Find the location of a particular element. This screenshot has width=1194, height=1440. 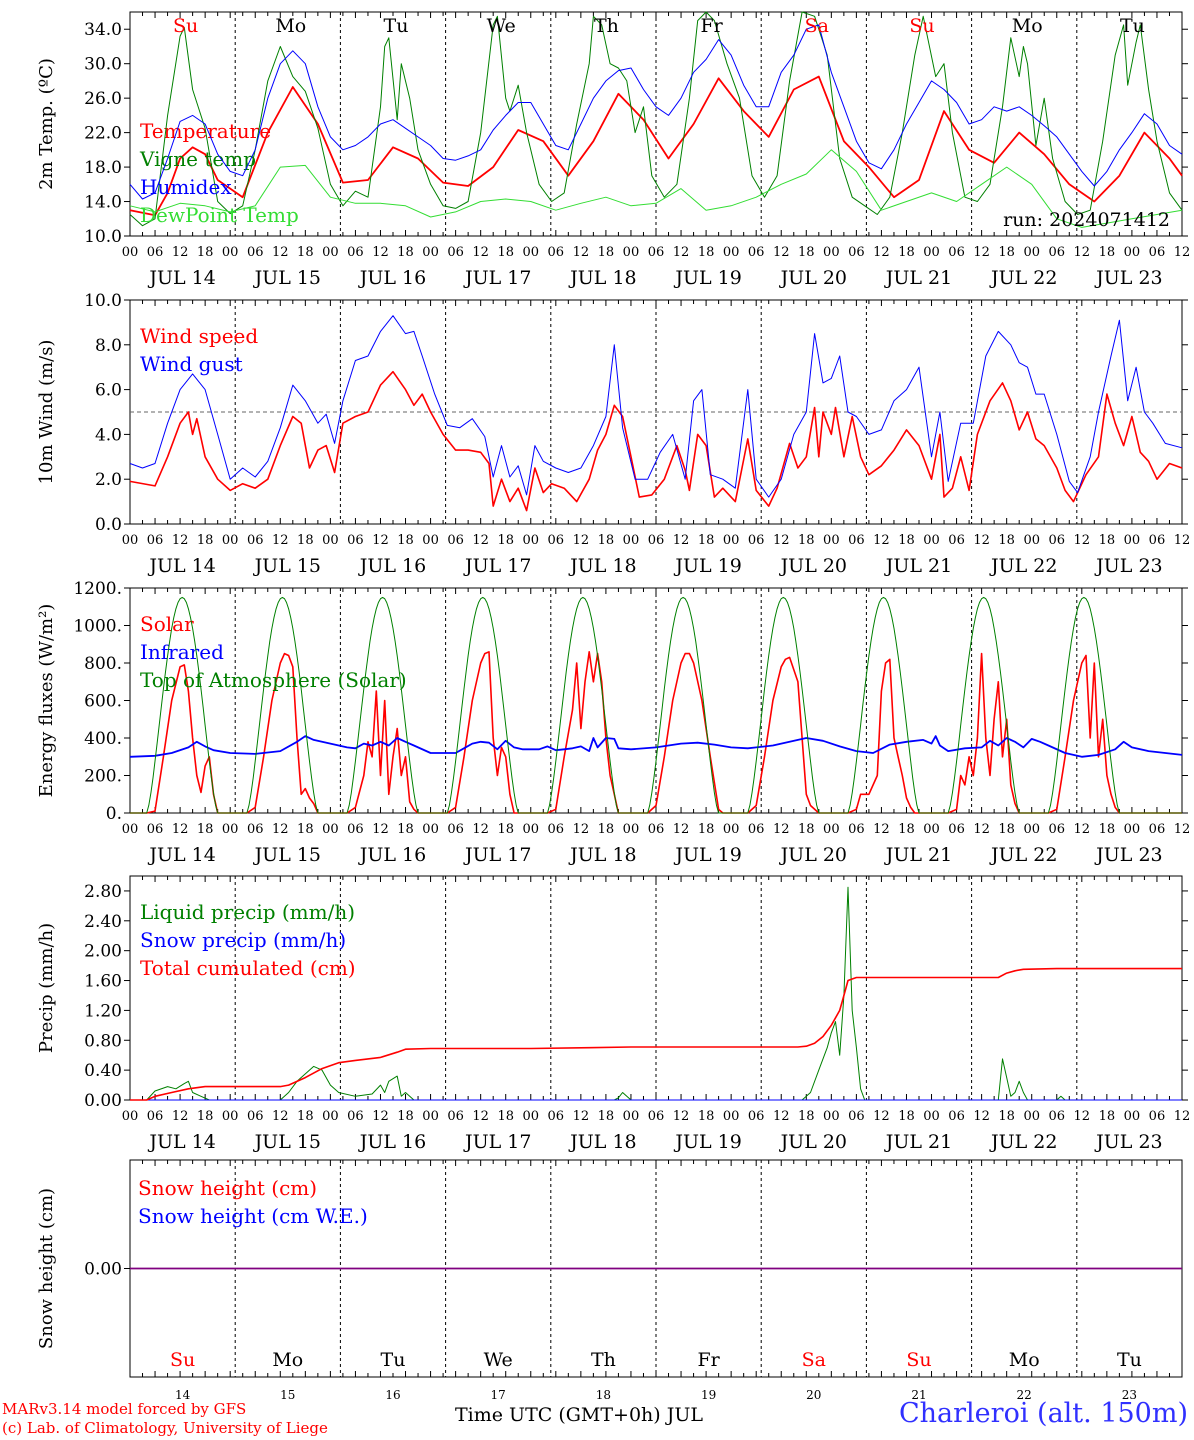

series-line-humidex is located at coordinates (656, 112).